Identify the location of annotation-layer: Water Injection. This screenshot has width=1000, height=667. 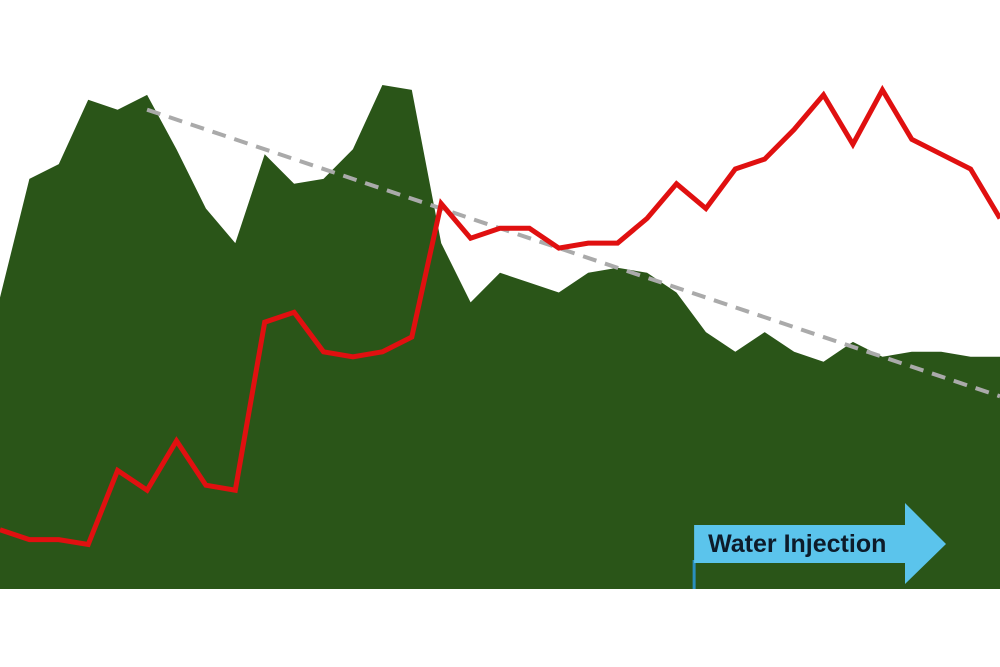
(819, 546).